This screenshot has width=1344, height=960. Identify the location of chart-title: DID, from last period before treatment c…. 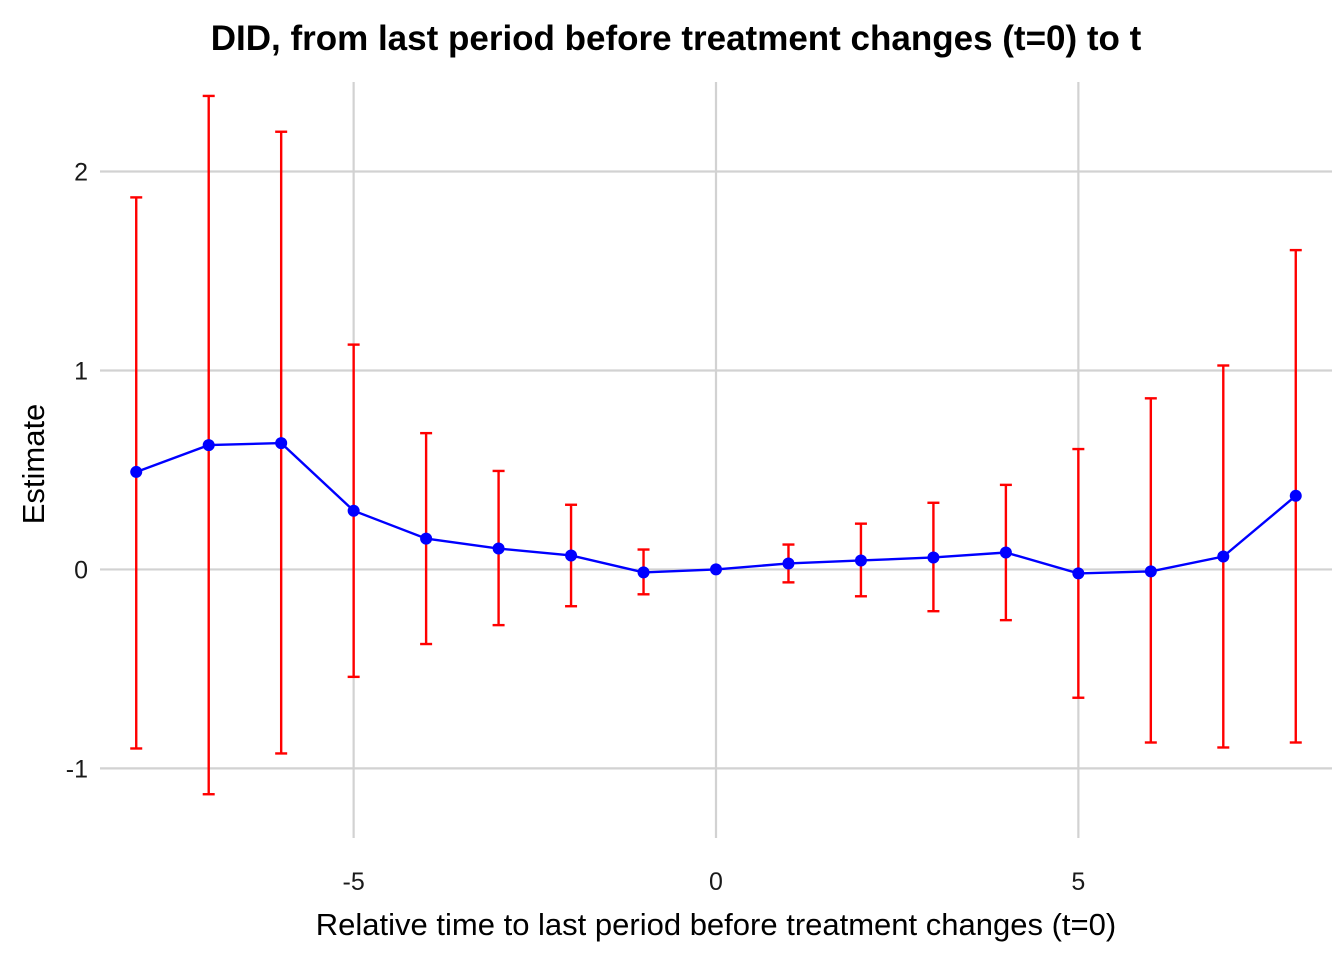
(676, 38).